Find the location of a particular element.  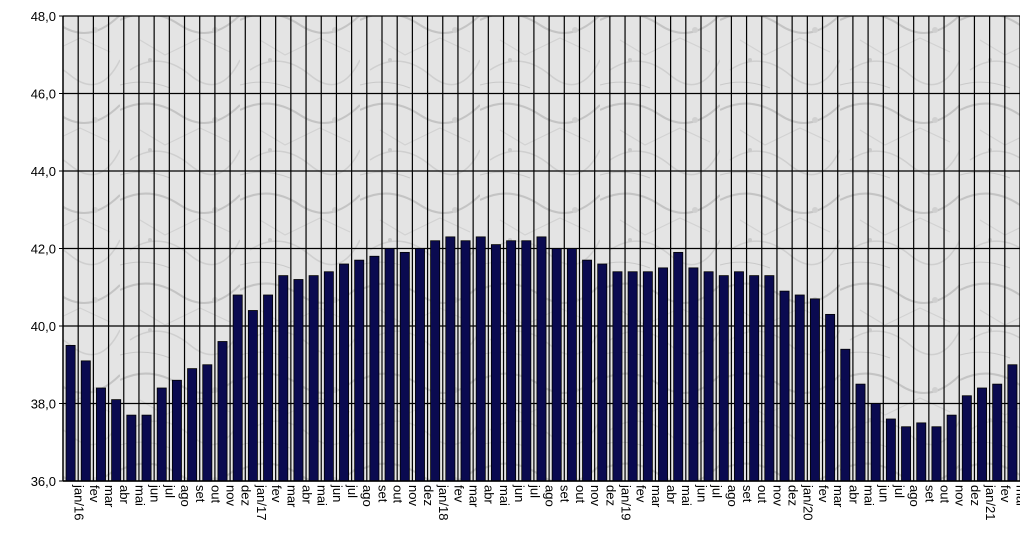

y-axis-ticks: 36,0 38,0 40,0 42,0 44,0 46,0 48,0 is located at coordinates (47, 249).